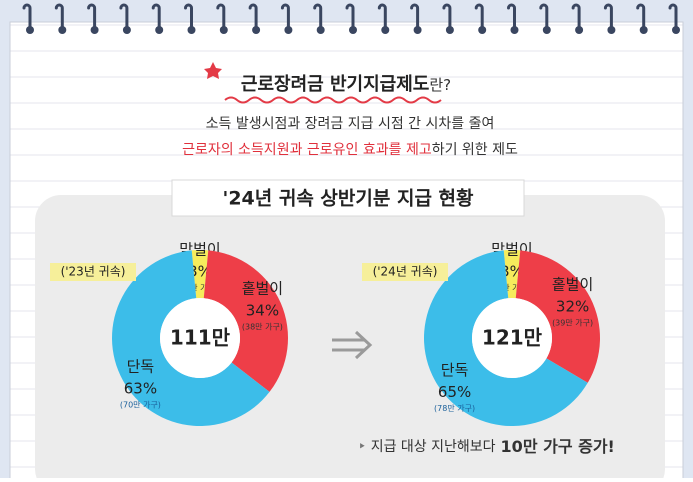  I want to click on section-banner, so click(348, 198).